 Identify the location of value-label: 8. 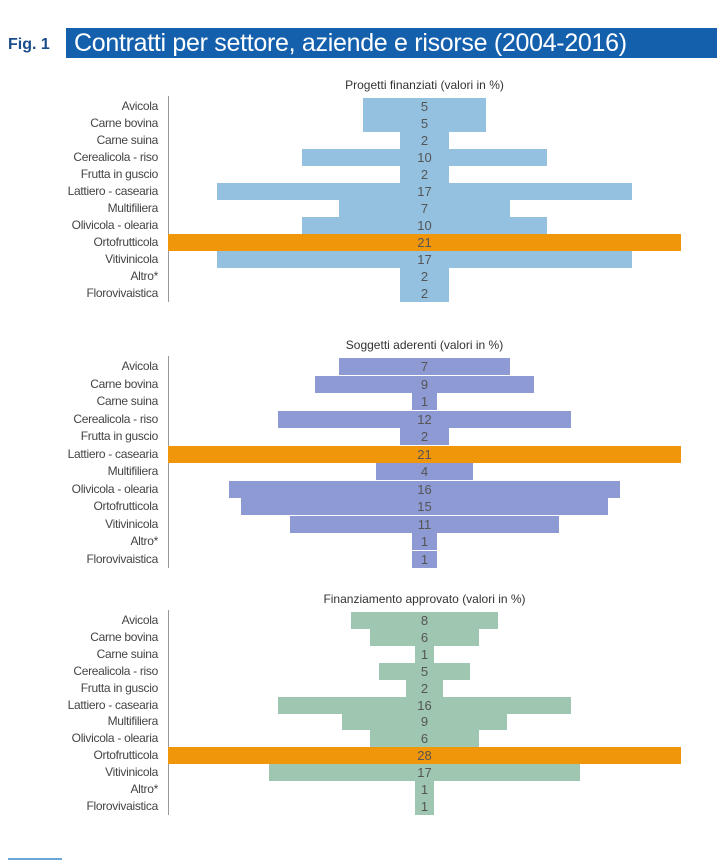
(424, 620).